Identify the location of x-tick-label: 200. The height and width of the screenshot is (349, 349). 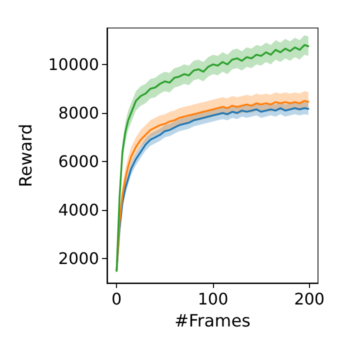
(309, 299).